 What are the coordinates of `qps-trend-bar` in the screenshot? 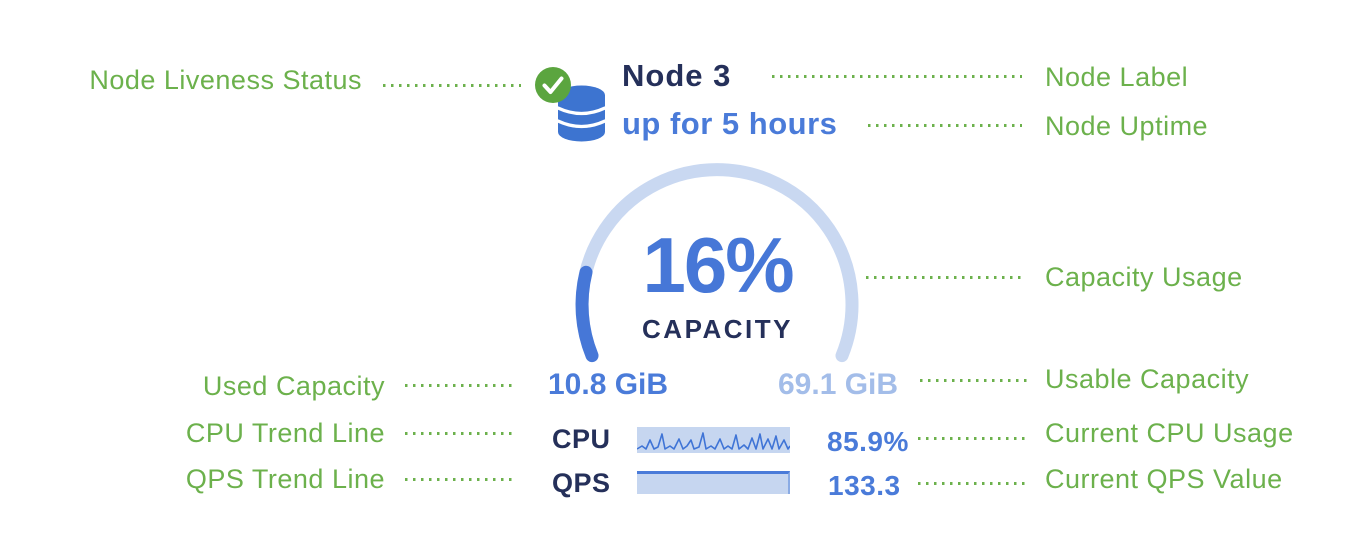 It's located at (713, 482).